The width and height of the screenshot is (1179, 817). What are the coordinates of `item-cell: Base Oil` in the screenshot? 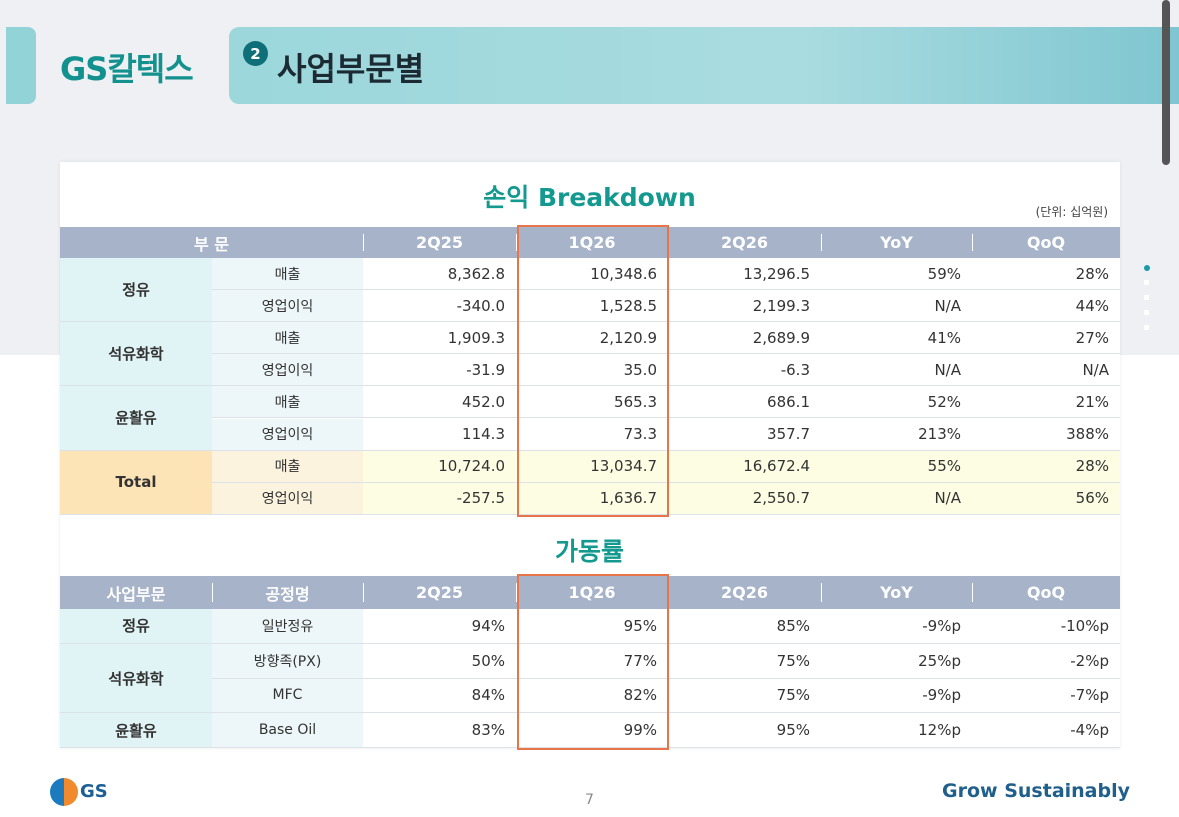 It's located at (287, 730).